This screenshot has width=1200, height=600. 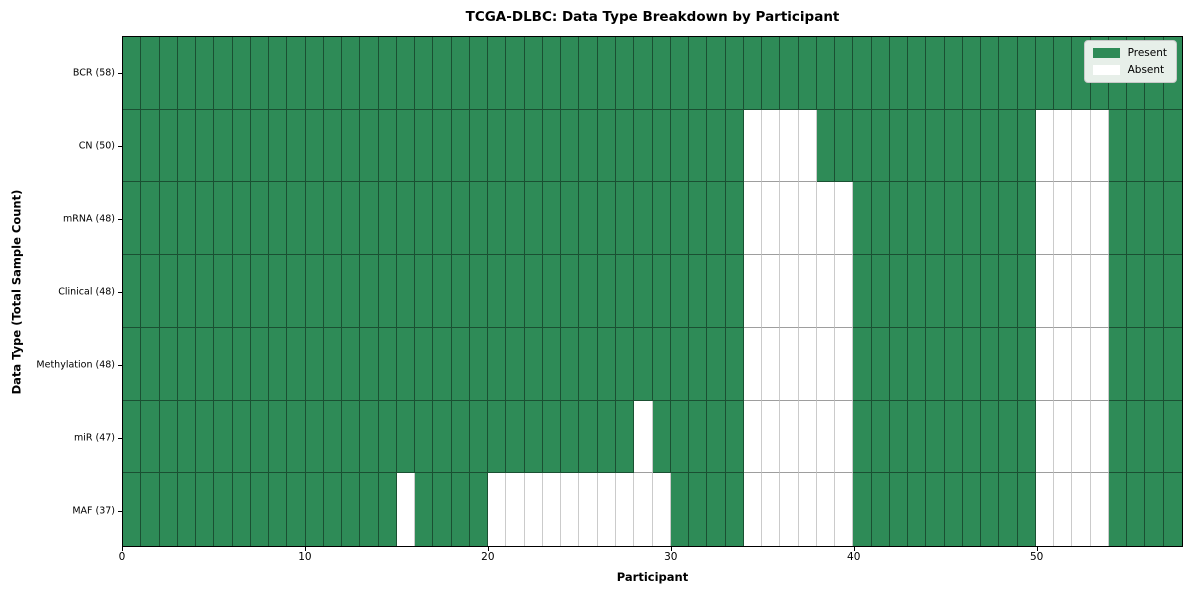 I want to click on y-tick-label: Methylation (48), so click(x=75, y=364).